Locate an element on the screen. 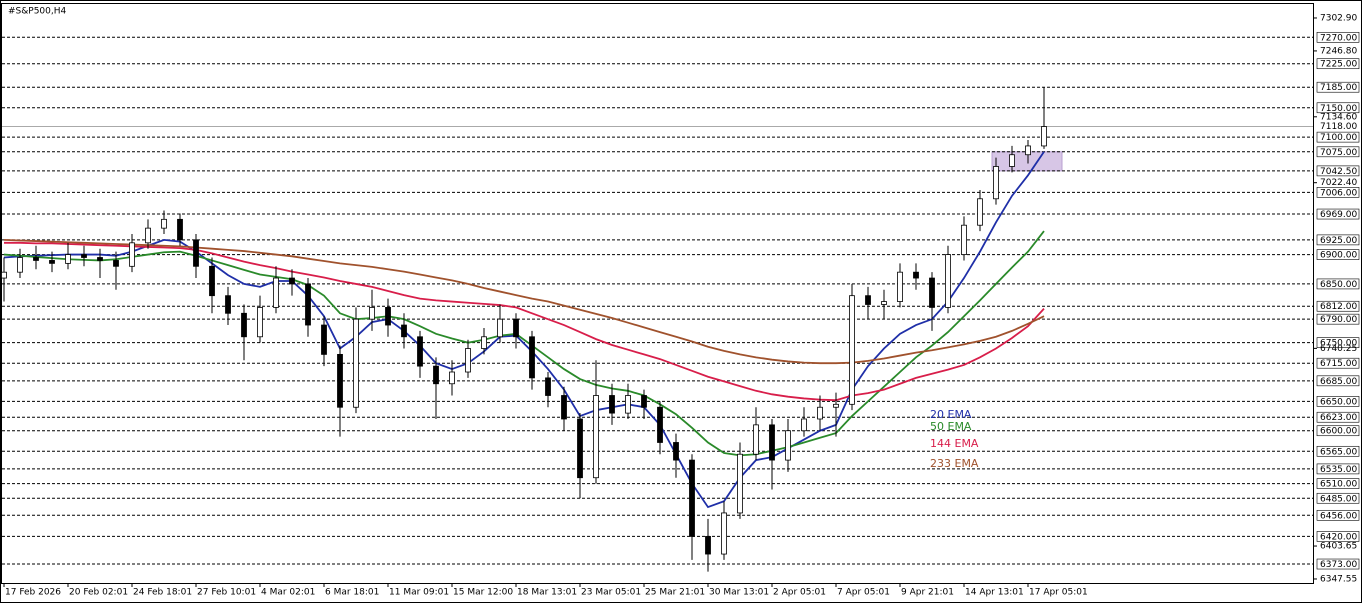 The width and height of the screenshot is (1362, 603). x-tick-label: 4 Mar 02:01 is located at coordinates (288, 593).